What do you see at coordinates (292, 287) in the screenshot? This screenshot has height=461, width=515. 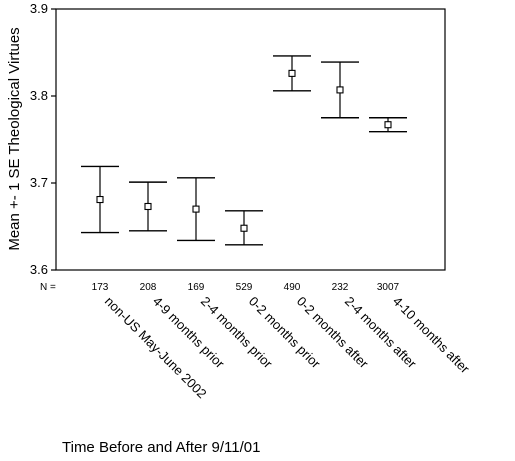 I see `sample-size-value: 490` at bounding box center [292, 287].